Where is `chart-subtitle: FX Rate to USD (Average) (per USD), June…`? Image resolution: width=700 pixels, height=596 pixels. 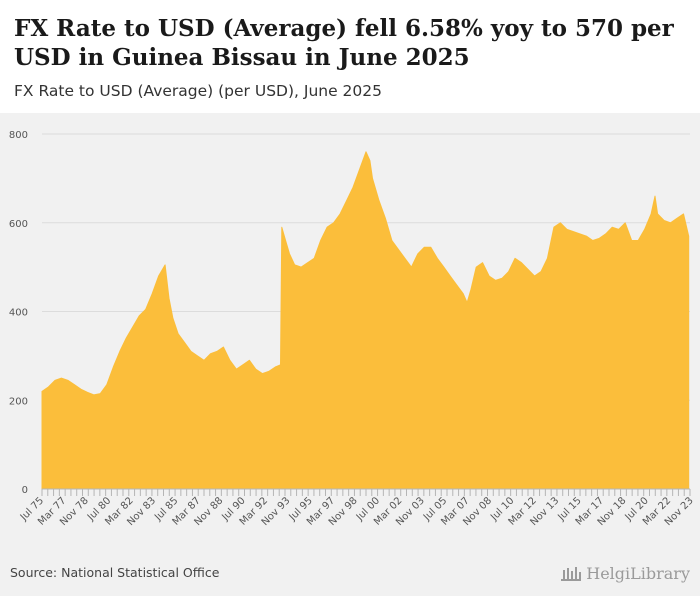 chart-subtitle: FX Rate to USD (Average) (per USD), June… is located at coordinates (198, 91).